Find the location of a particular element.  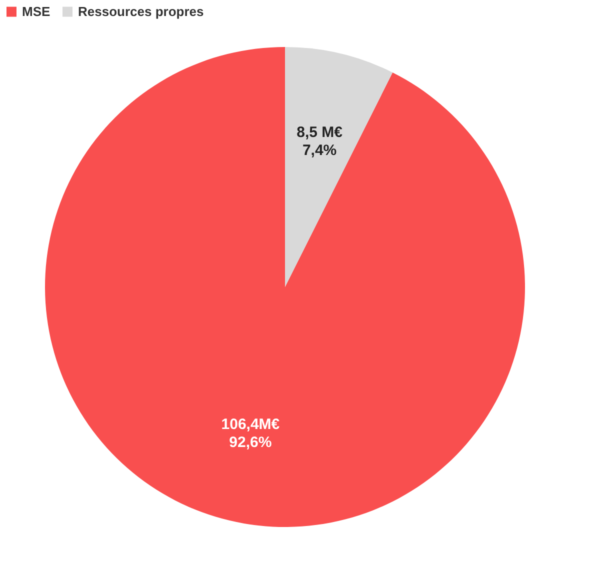

data-label: 106,4M€ is located at coordinates (250, 424).